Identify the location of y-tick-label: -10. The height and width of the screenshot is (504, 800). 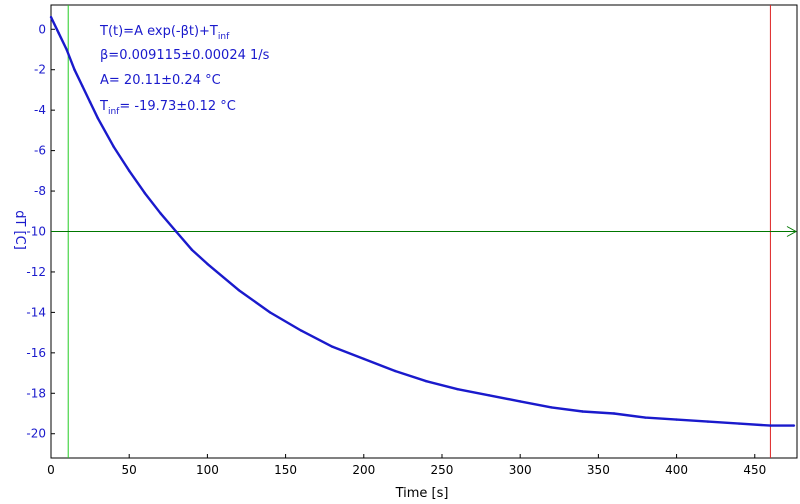
(36, 232).